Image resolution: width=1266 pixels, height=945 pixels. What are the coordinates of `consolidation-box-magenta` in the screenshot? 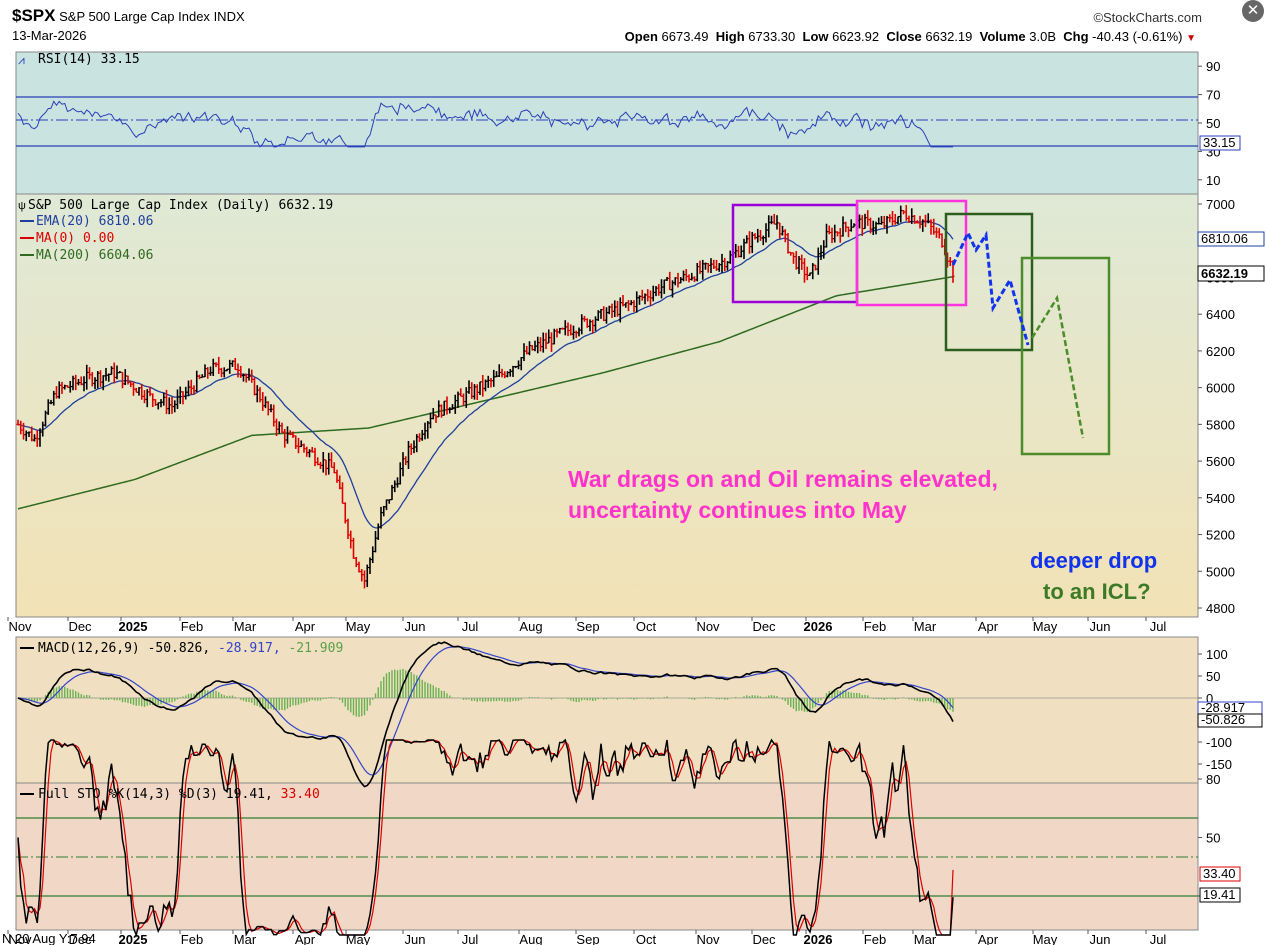 It's located at (911, 253).